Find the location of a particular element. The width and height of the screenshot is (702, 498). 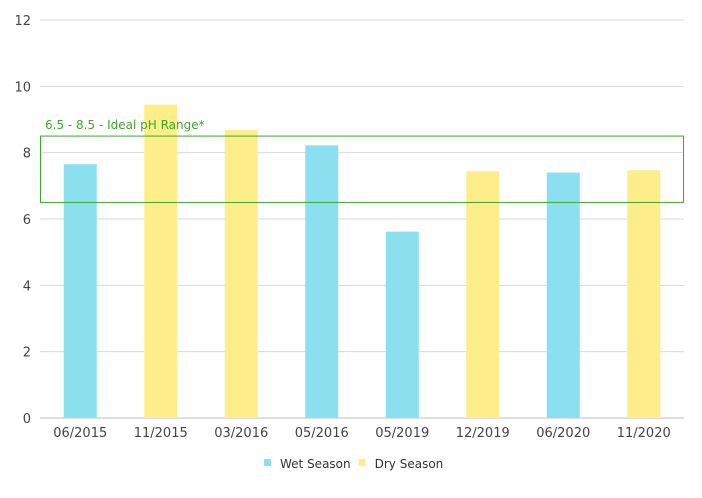

y-tick-label: 6 is located at coordinates (27, 220).